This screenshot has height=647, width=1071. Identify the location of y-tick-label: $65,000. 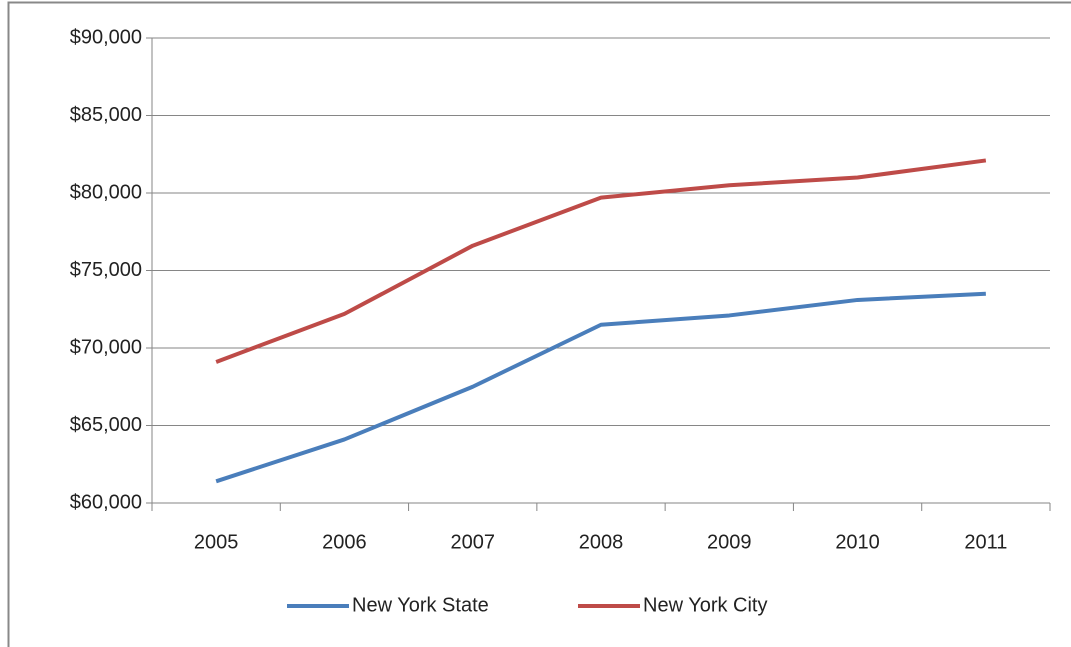
(106, 425).